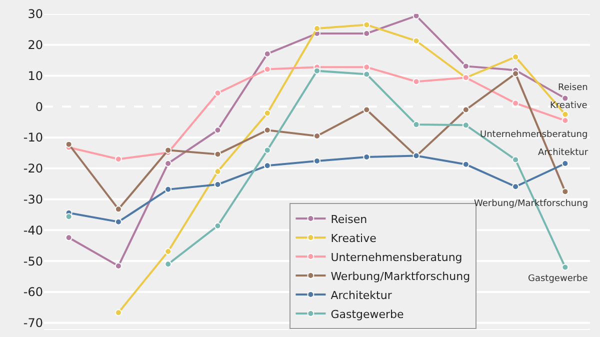  Describe the element at coordinates (35, 14) in the screenshot. I see `y-tick-label: 30` at that location.